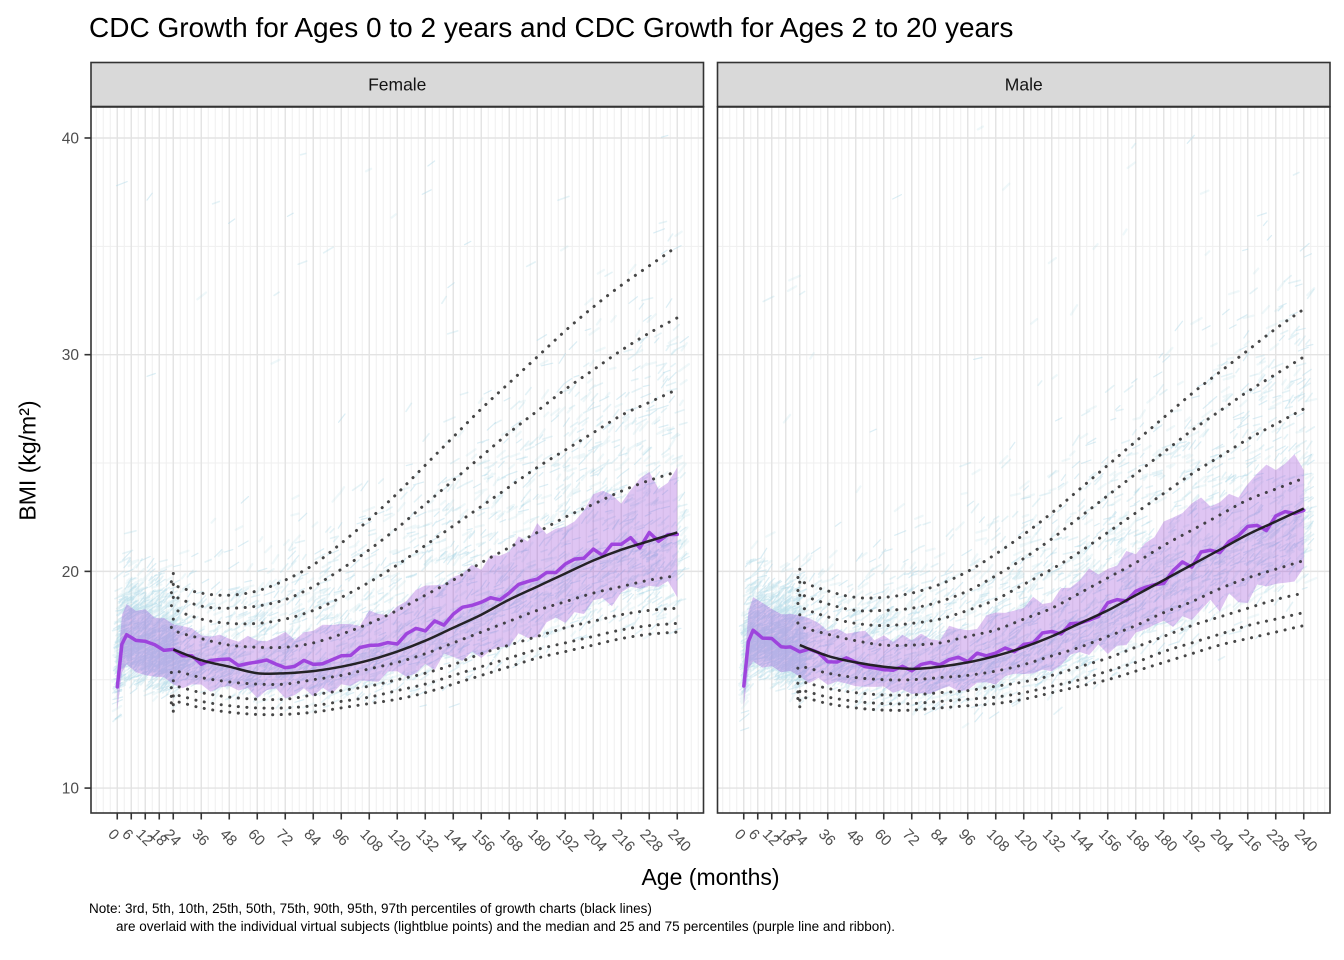 The width and height of the screenshot is (1344, 960). I want to click on cdc-percentile-p97, so click(1051, 453).